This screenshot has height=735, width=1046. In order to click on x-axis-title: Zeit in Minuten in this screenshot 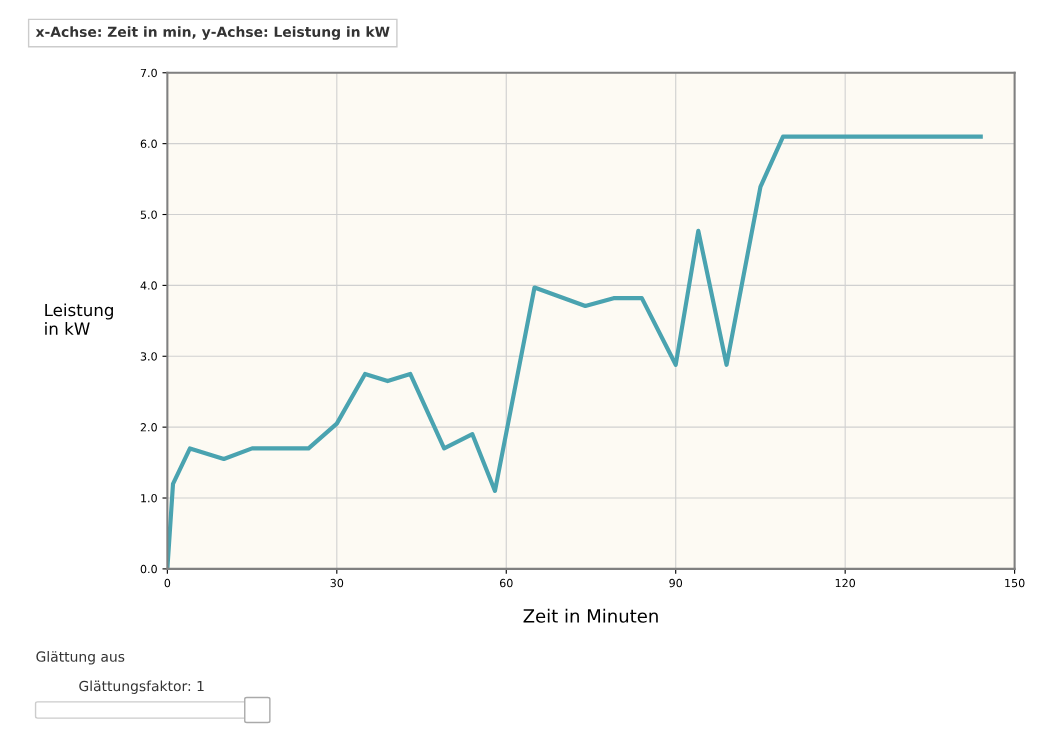, I will do `click(590, 615)`.